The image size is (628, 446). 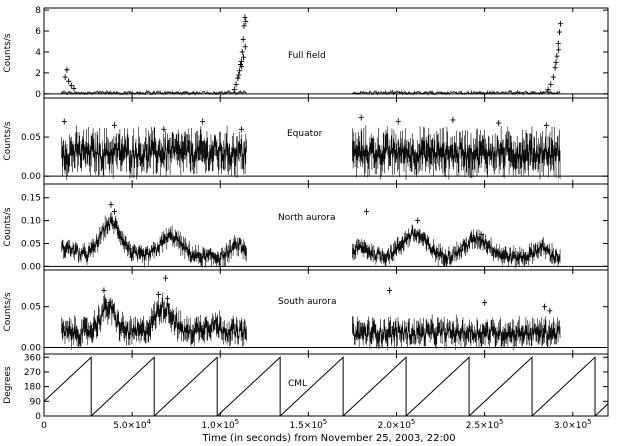 I want to click on y-tick-label: 0, so click(x=38, y=95).